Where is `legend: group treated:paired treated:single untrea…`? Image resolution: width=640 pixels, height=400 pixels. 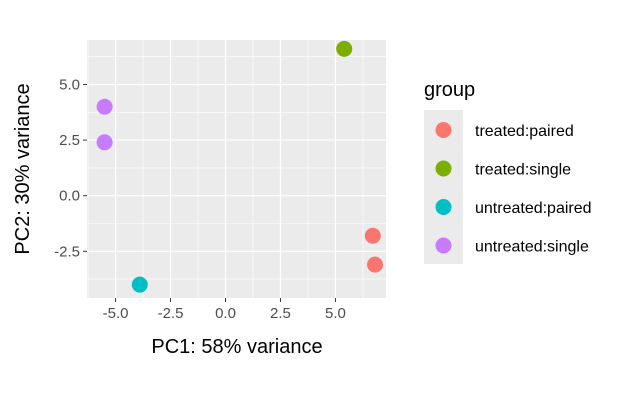 legend: group treated:paired treated:single untrea… is located at coordinates (508, 171).